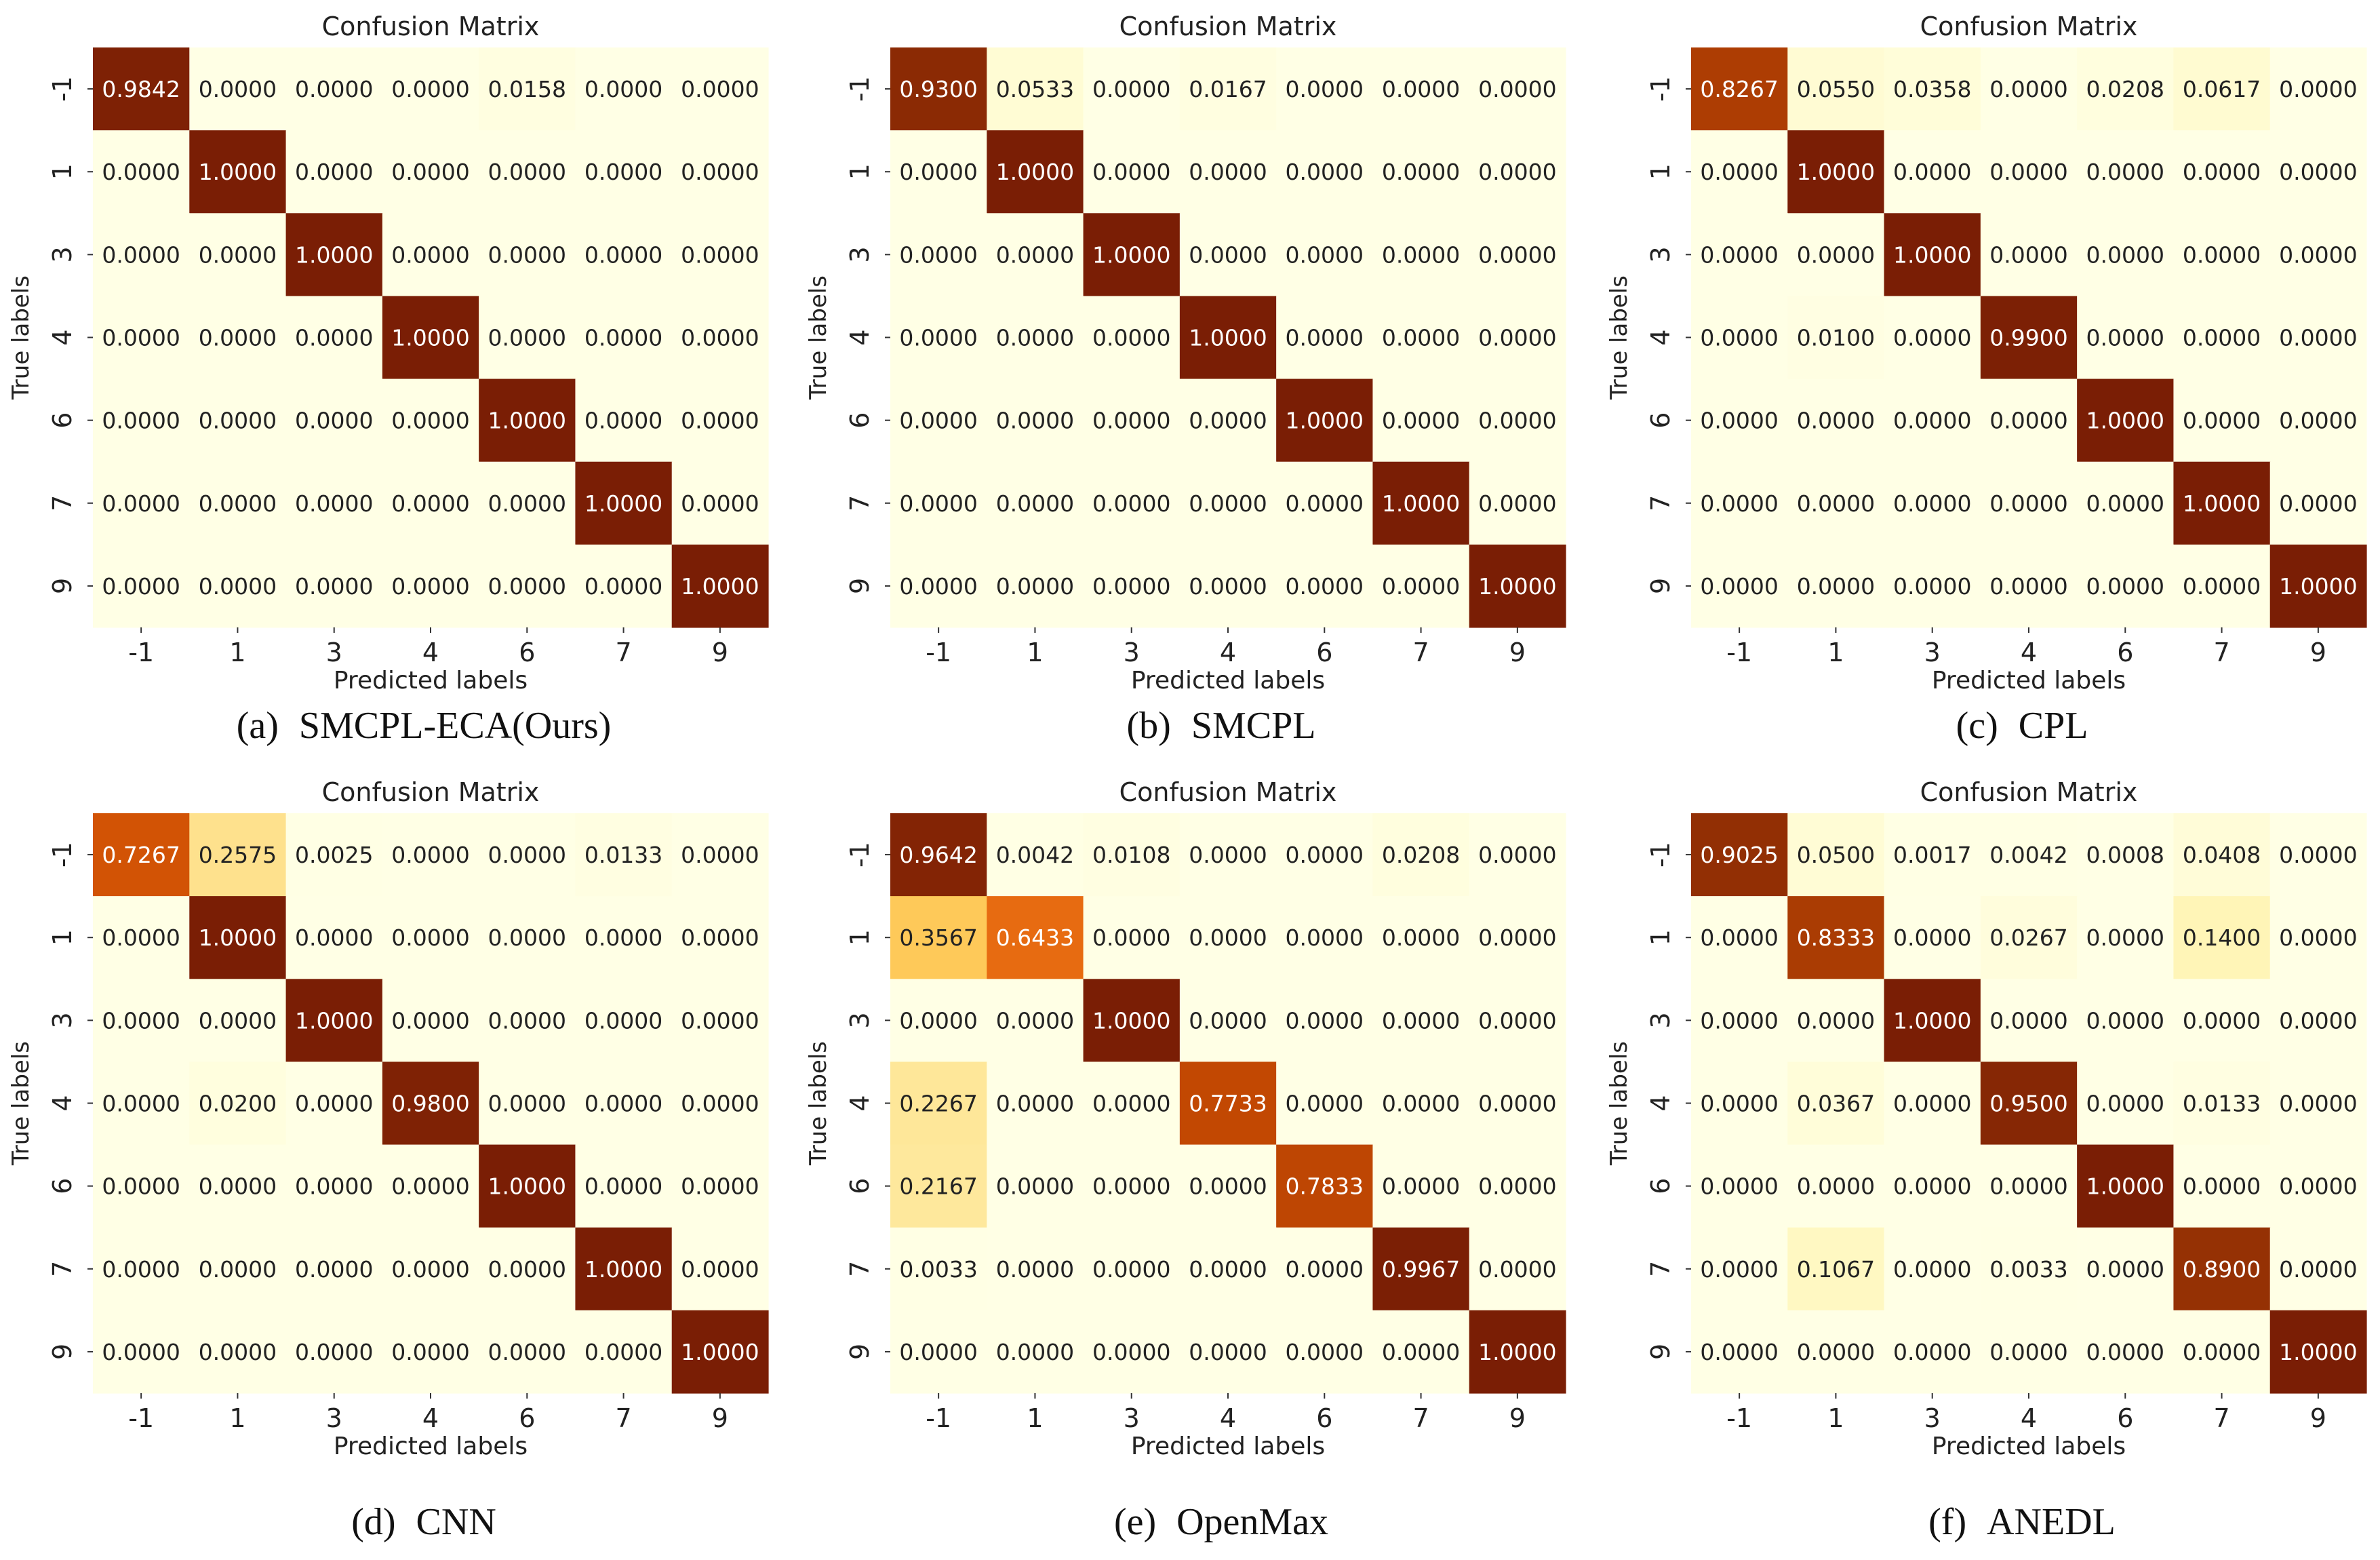 The height and width of the screenshot is (1560, 2380). Describe the element at coordinates (2222, 1269) in the screenshot. I see `cell-value-label: 0.8900` at that location.